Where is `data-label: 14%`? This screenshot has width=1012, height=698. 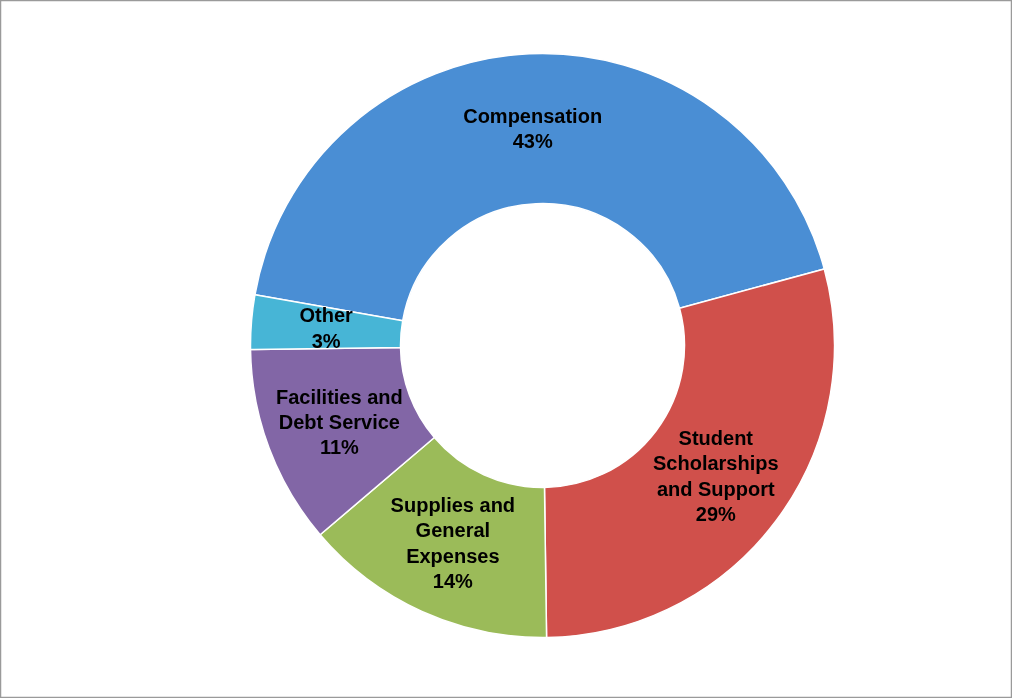
data-label: 14% is located at coordinates (453, 581).